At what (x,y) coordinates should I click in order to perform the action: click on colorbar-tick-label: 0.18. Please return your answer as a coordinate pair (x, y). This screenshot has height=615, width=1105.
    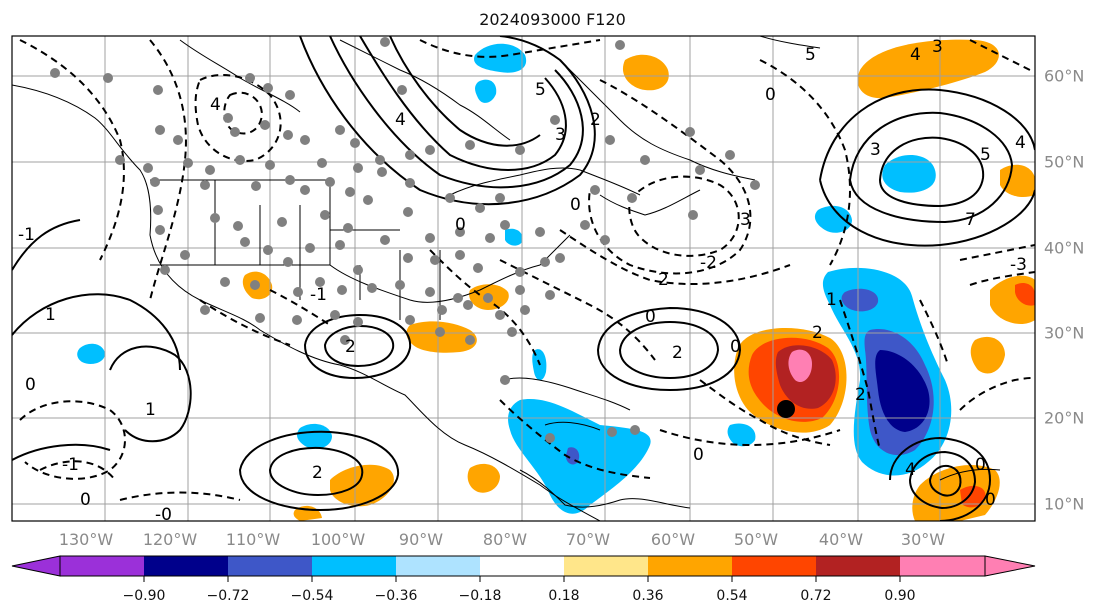
    Looking at the image, I should click on (564, 596).